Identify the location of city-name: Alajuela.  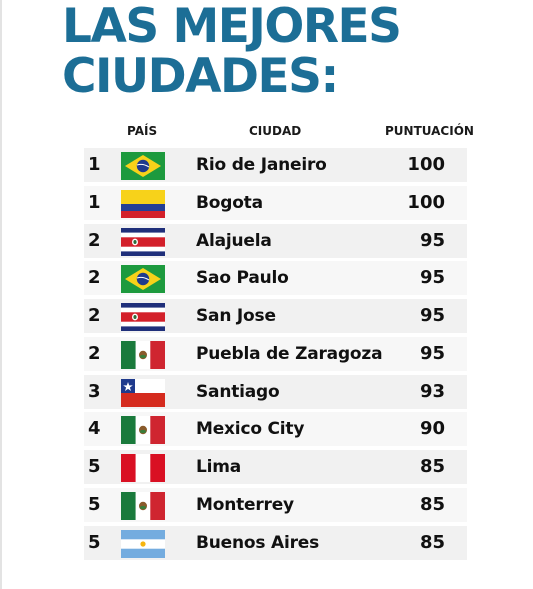
(234, 240).